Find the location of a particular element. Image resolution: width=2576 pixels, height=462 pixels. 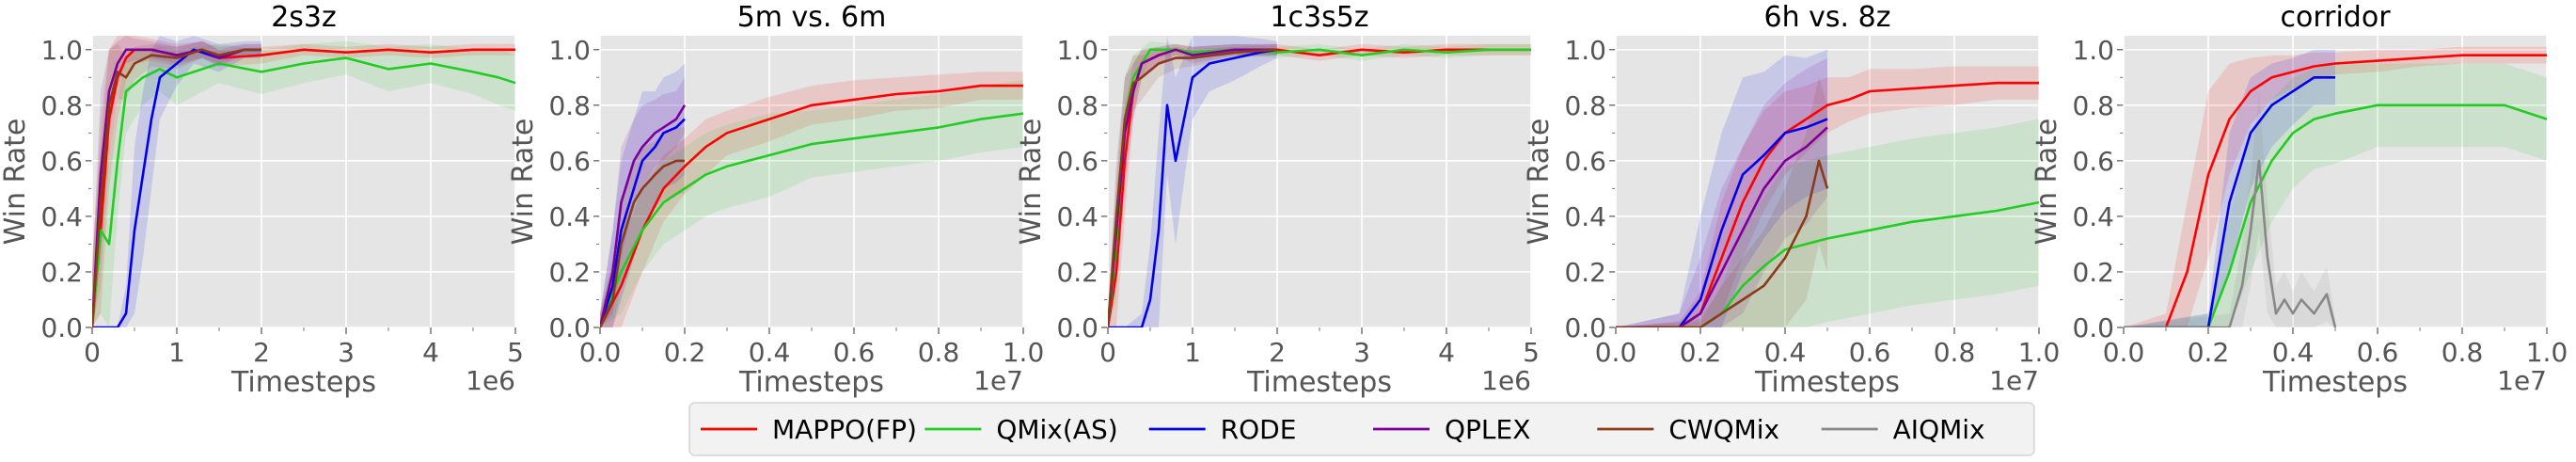

chart-title: 5m vs. 6m is located at coordinates (812, 17).